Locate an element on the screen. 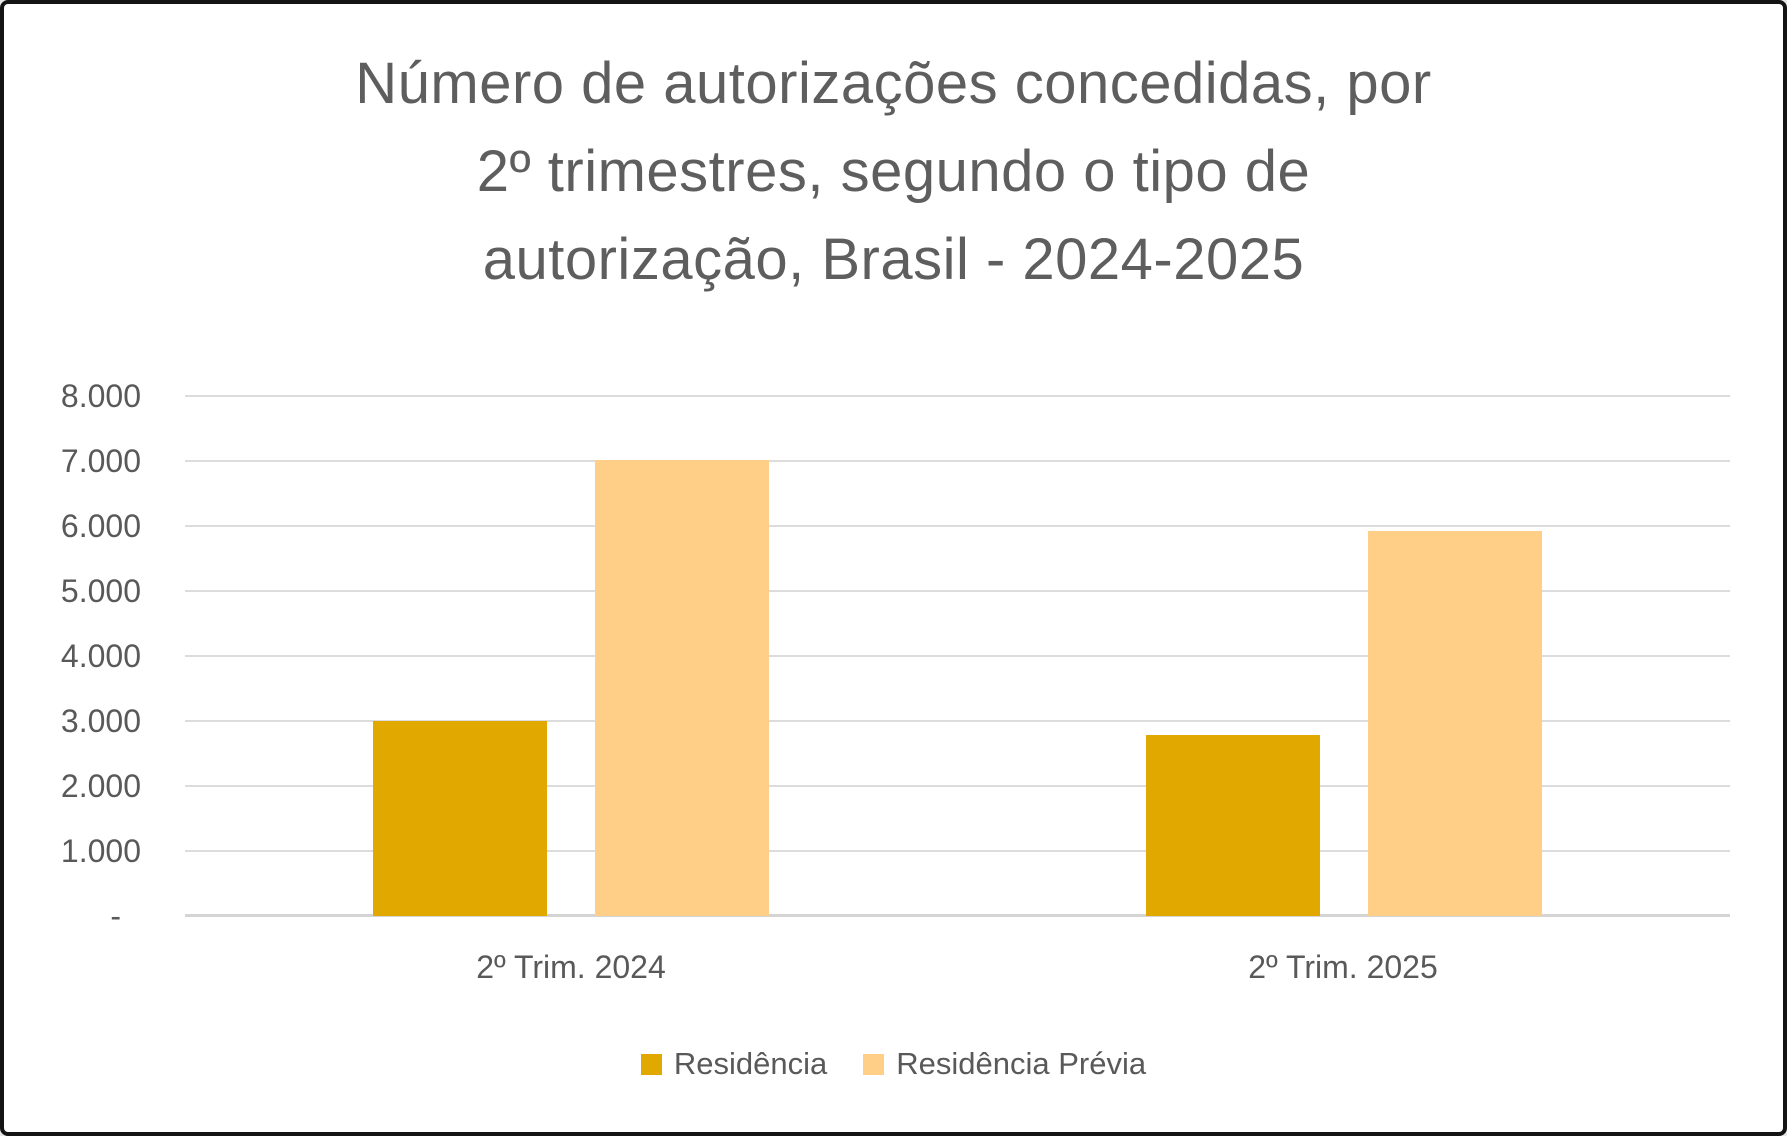 This screenshot has width=1787, height=1136. chart-title-line-3: autorização, Brasil - 2024-2025 is located at coordinates (893, 259).